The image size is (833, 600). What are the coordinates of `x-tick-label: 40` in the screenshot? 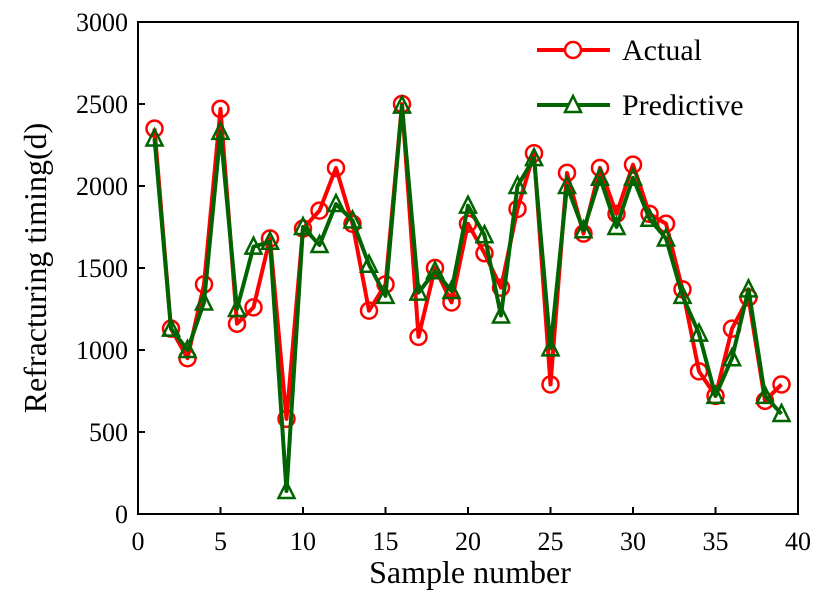 It's located at (798, 541).